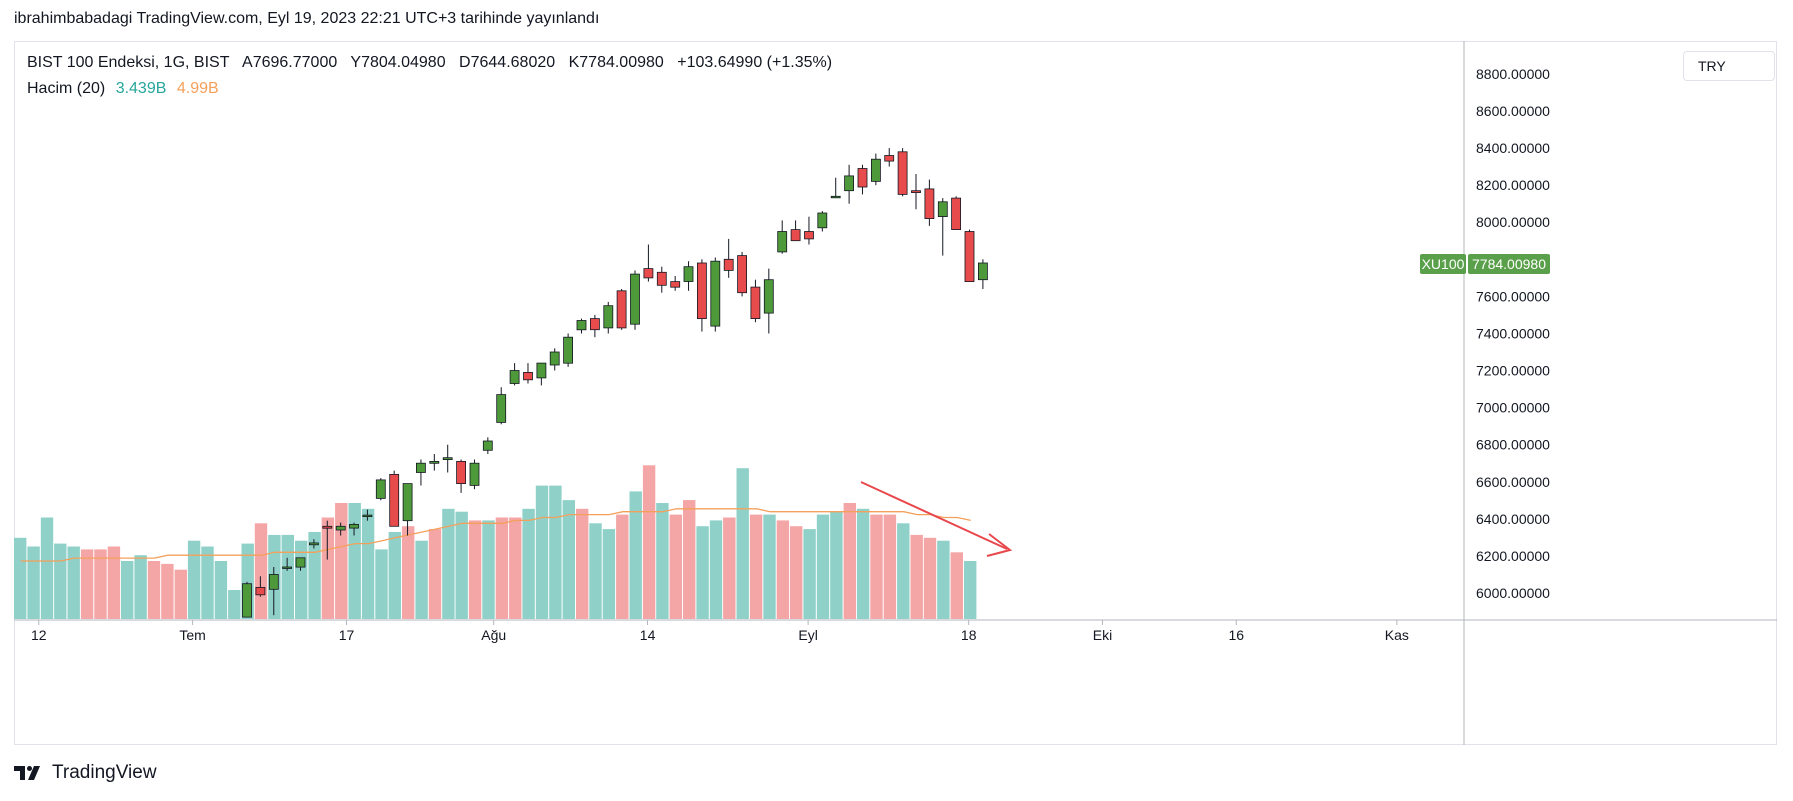 The width and height of the screenshot is (1793, 801). Describe the element at coordinates (969, 635) in the screenshot. I see `time-tick-label: 18` at that location.